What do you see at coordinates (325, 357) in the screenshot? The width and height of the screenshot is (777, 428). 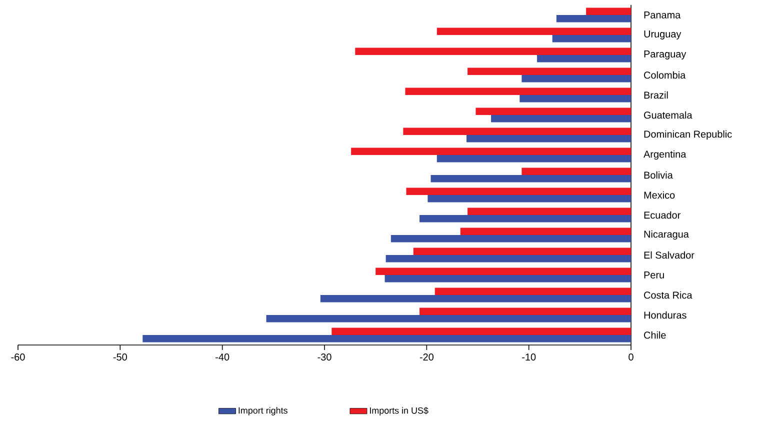 I see `x-tick-label: -30` at bounding box center [325, 357].